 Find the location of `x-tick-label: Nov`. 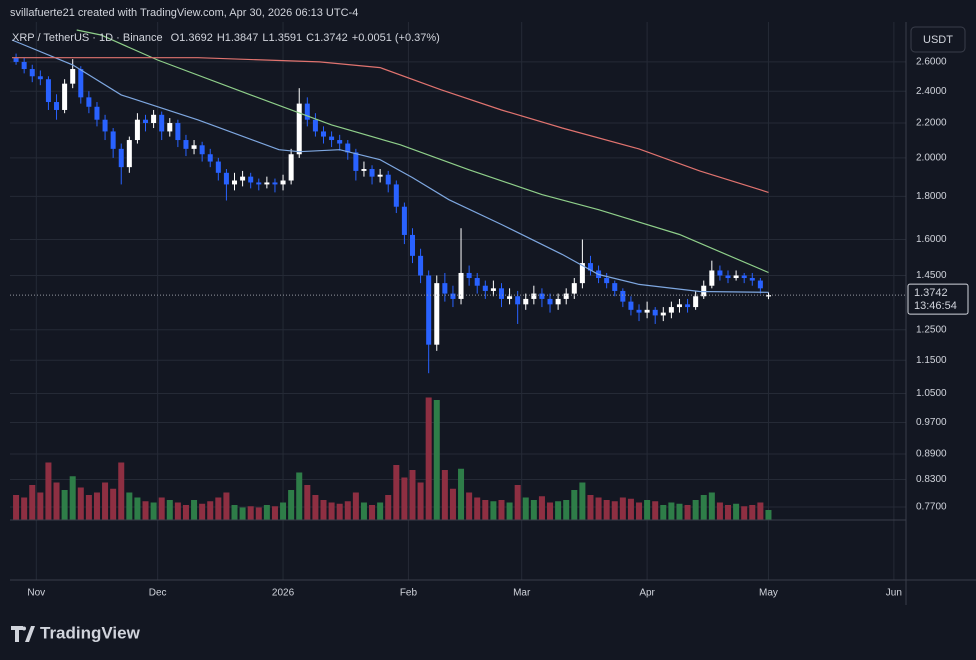

x-tick-label: Nov is located at coordinates (36, 593).